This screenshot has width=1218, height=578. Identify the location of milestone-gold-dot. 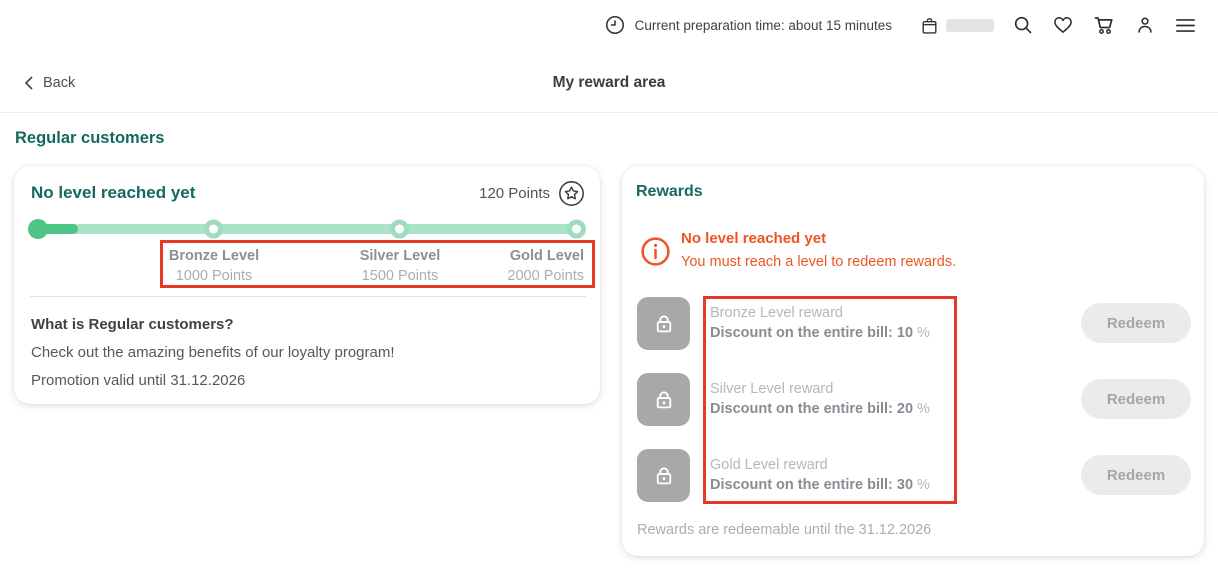
(576, 229).